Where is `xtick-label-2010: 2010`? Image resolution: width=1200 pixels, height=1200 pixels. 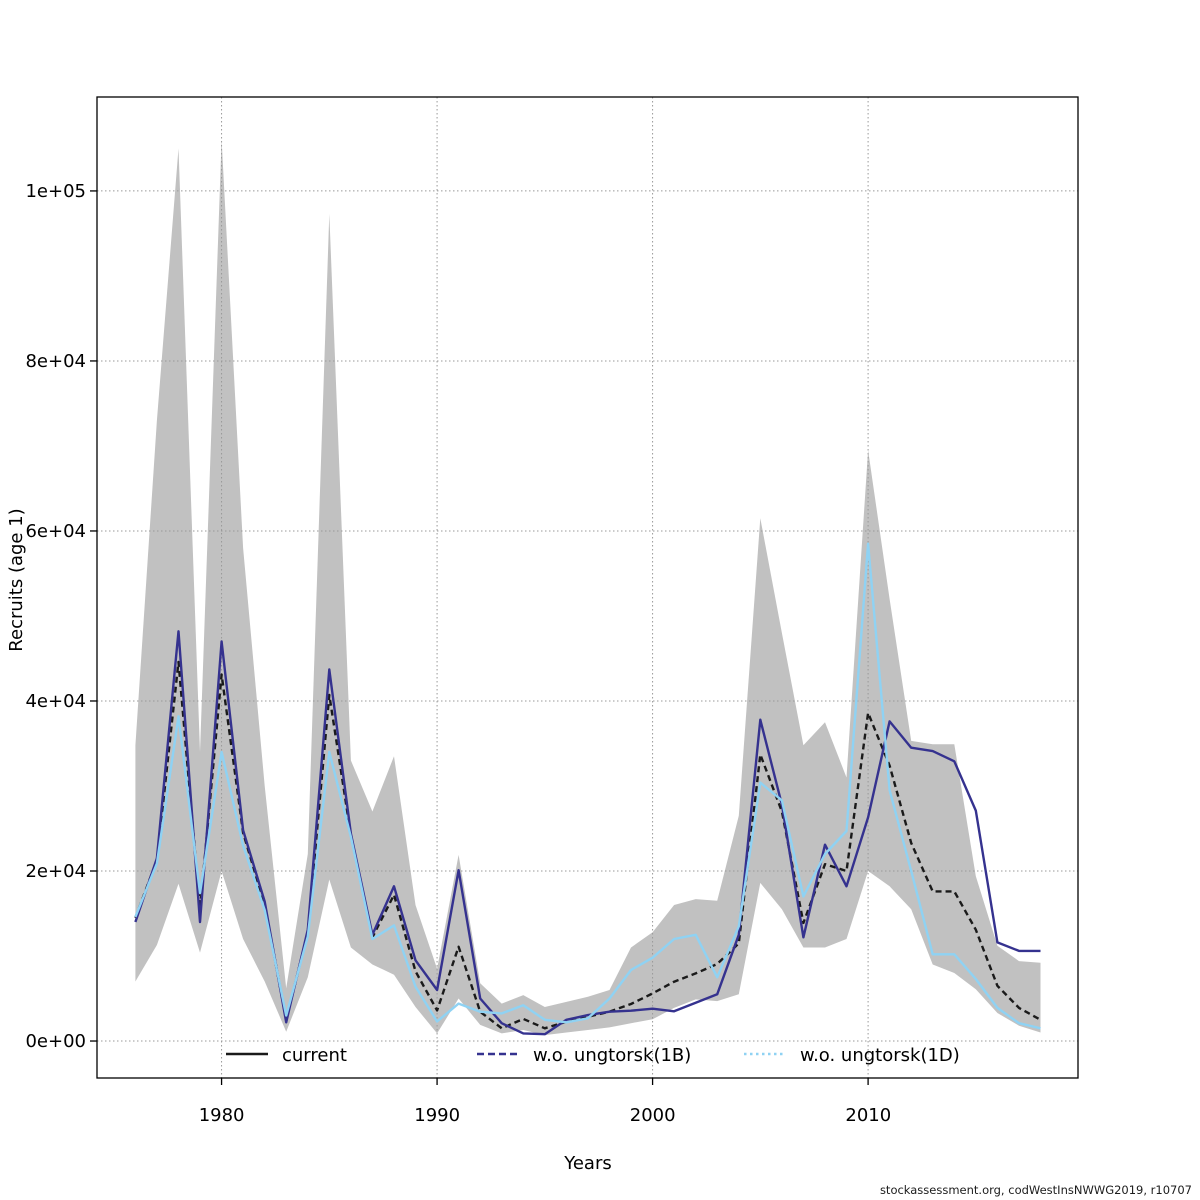
xtick-label-2010: 2010 is located at coordinates (868, 1115).